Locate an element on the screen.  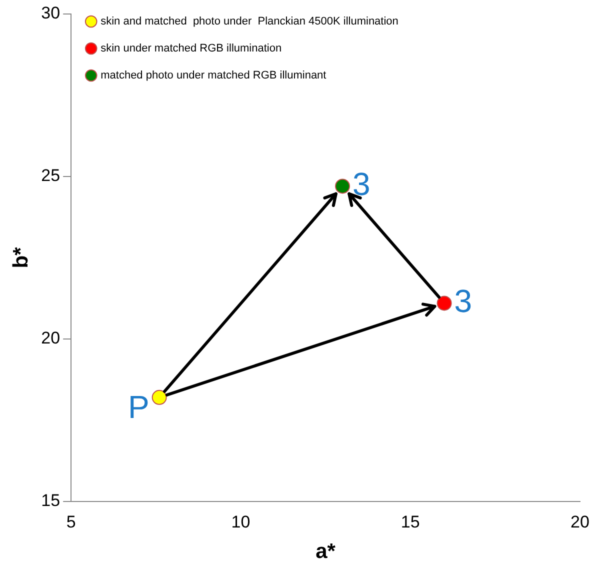
legend-label: skin under matched RGB illumination is located at coordinates (191, 48).